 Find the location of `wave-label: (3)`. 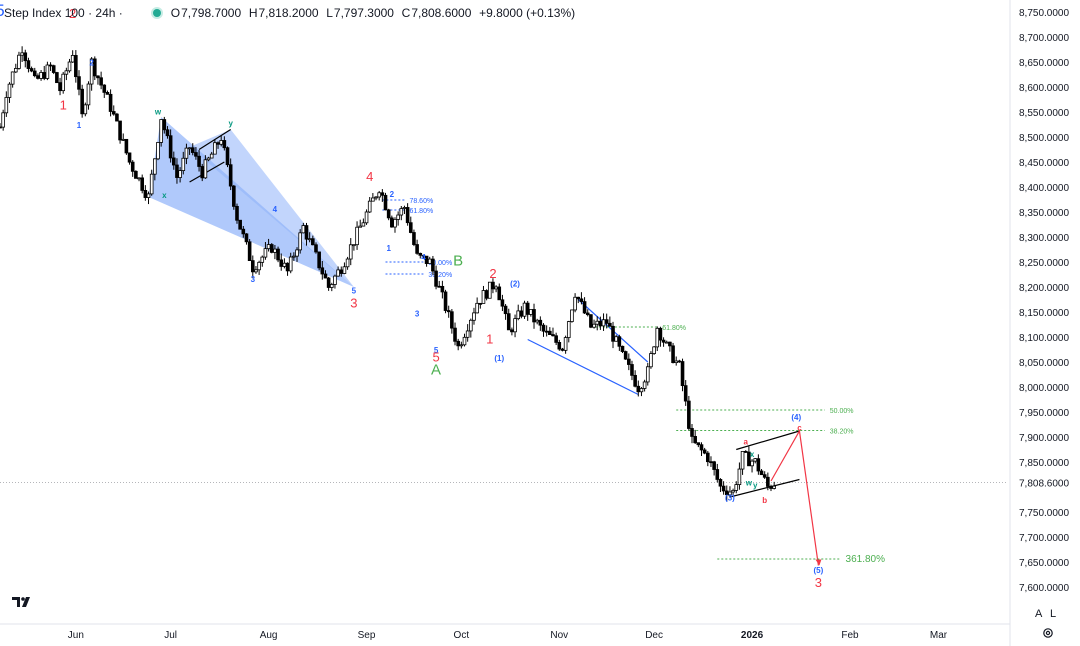

wave-label: (3) is located at coordinates (730, 498).